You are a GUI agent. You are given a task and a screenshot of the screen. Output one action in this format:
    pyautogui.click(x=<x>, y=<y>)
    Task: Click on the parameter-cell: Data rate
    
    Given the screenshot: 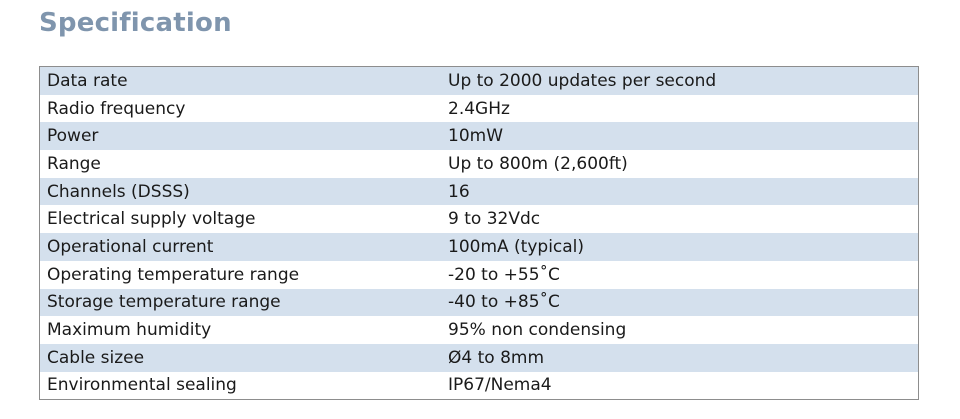 What is the action you would take?
    pyautogui.click(x=237, y=80)
    